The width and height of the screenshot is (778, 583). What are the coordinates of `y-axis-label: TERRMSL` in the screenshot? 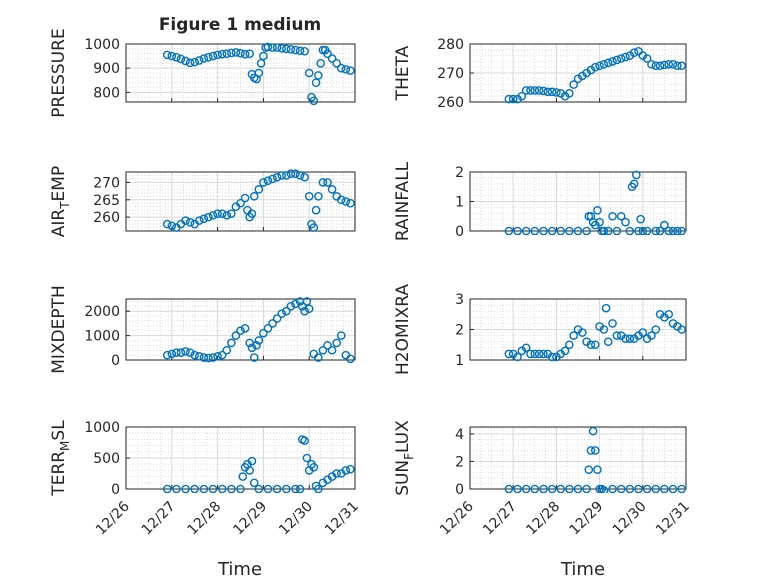 It's located at (60, 458).